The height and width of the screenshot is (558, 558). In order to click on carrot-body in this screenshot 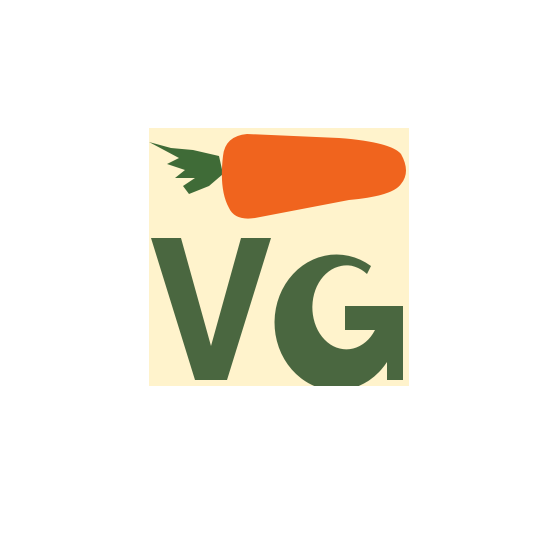, I will do `click(313, 176)`.